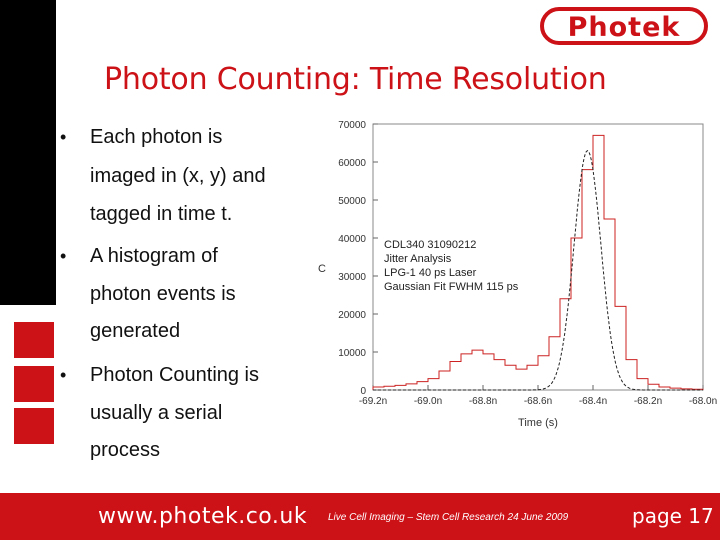 The height and width of the screenshot is (540, 720). I want to click on bullet-2-text-1: A histogram of, so click(154, 256).